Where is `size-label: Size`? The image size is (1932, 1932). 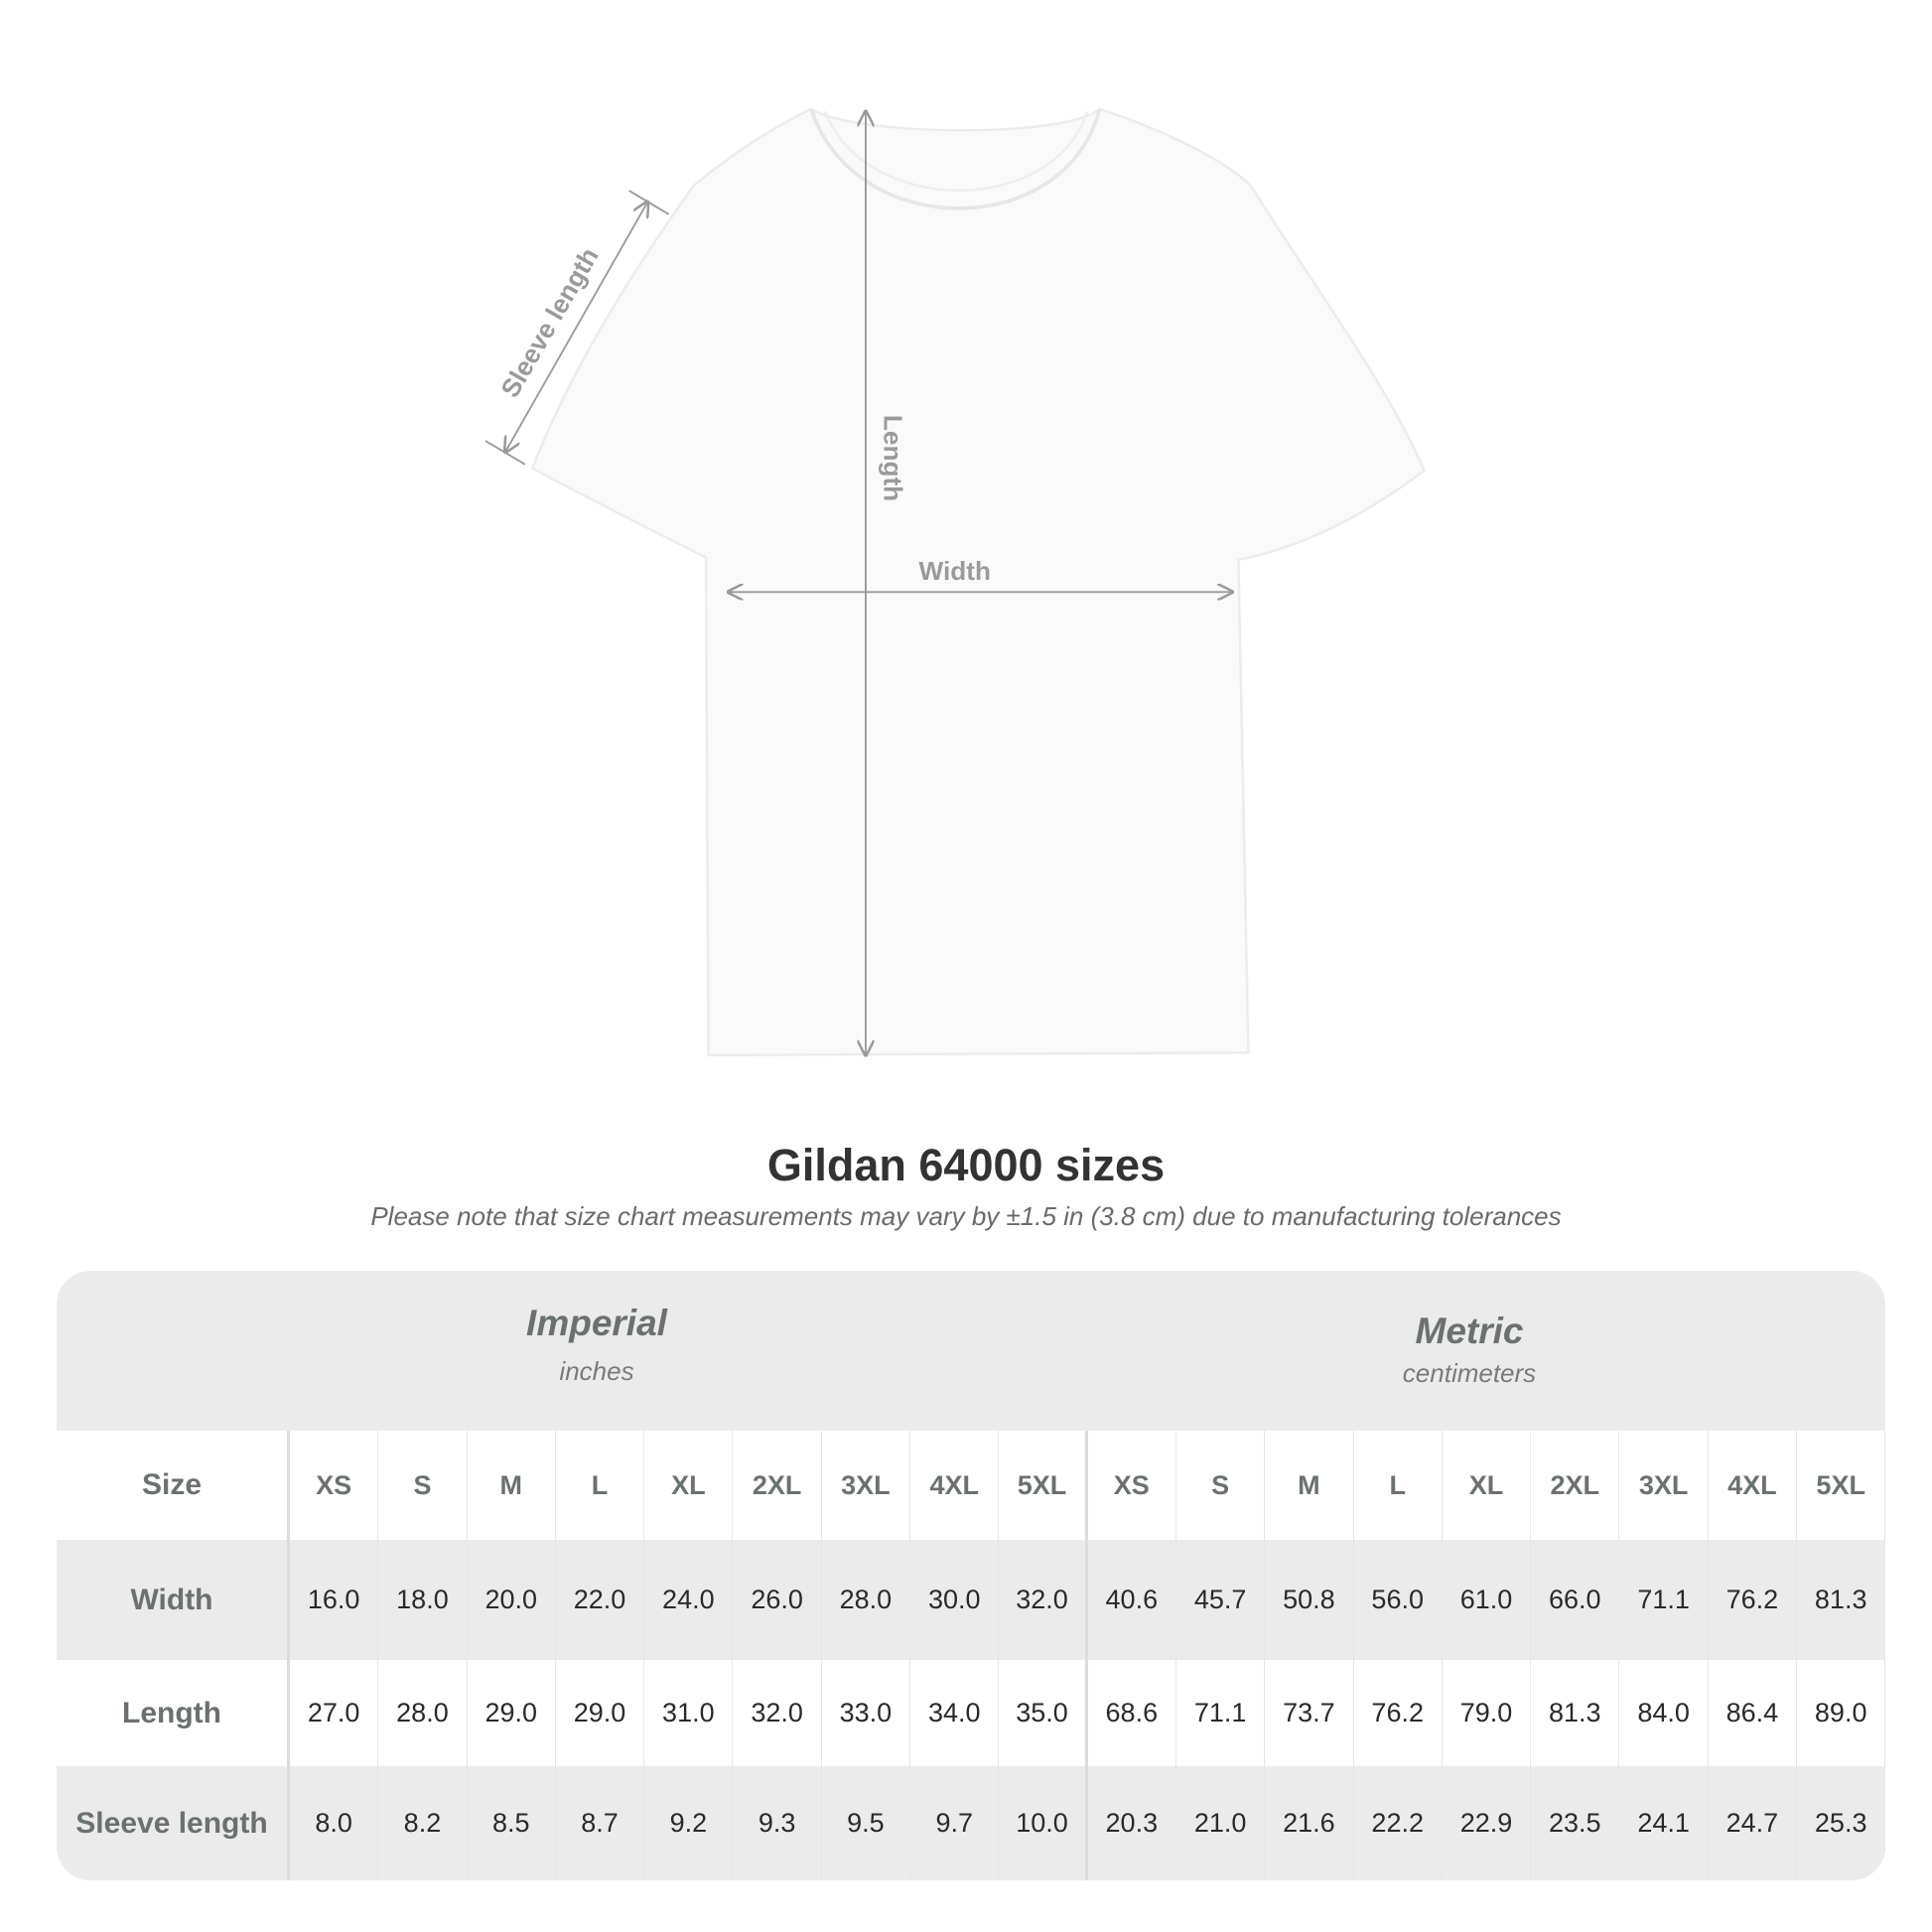
size-label: Size is located at coordinates (173, 1486).